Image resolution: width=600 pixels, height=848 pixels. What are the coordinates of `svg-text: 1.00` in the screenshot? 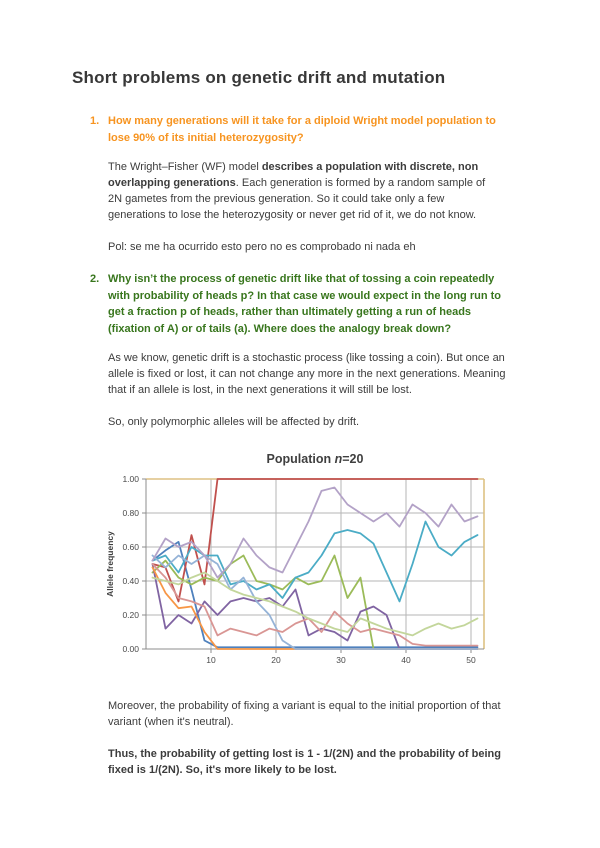 It's located at (130, 479).